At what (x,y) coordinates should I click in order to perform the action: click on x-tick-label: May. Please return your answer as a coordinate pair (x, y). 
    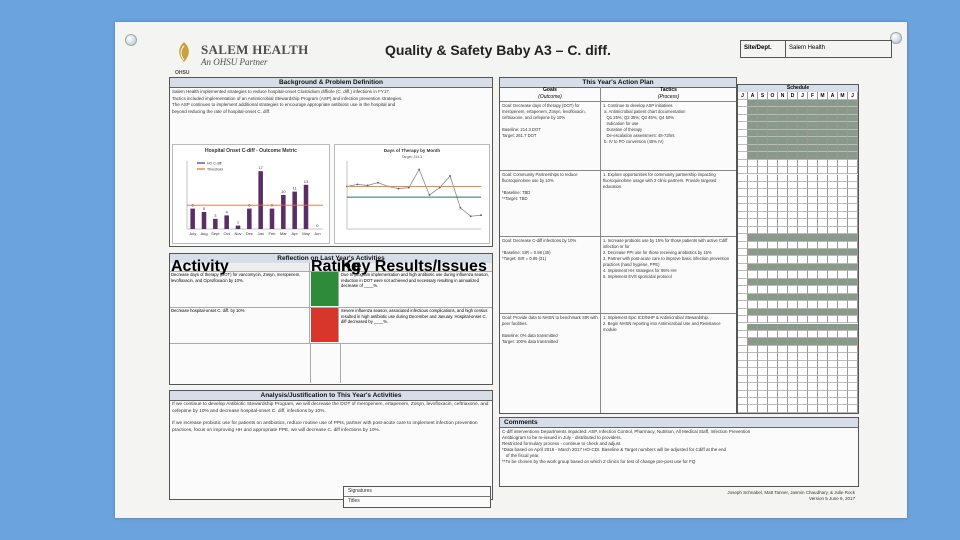
    Looking at the image, I should click on (306, 233).